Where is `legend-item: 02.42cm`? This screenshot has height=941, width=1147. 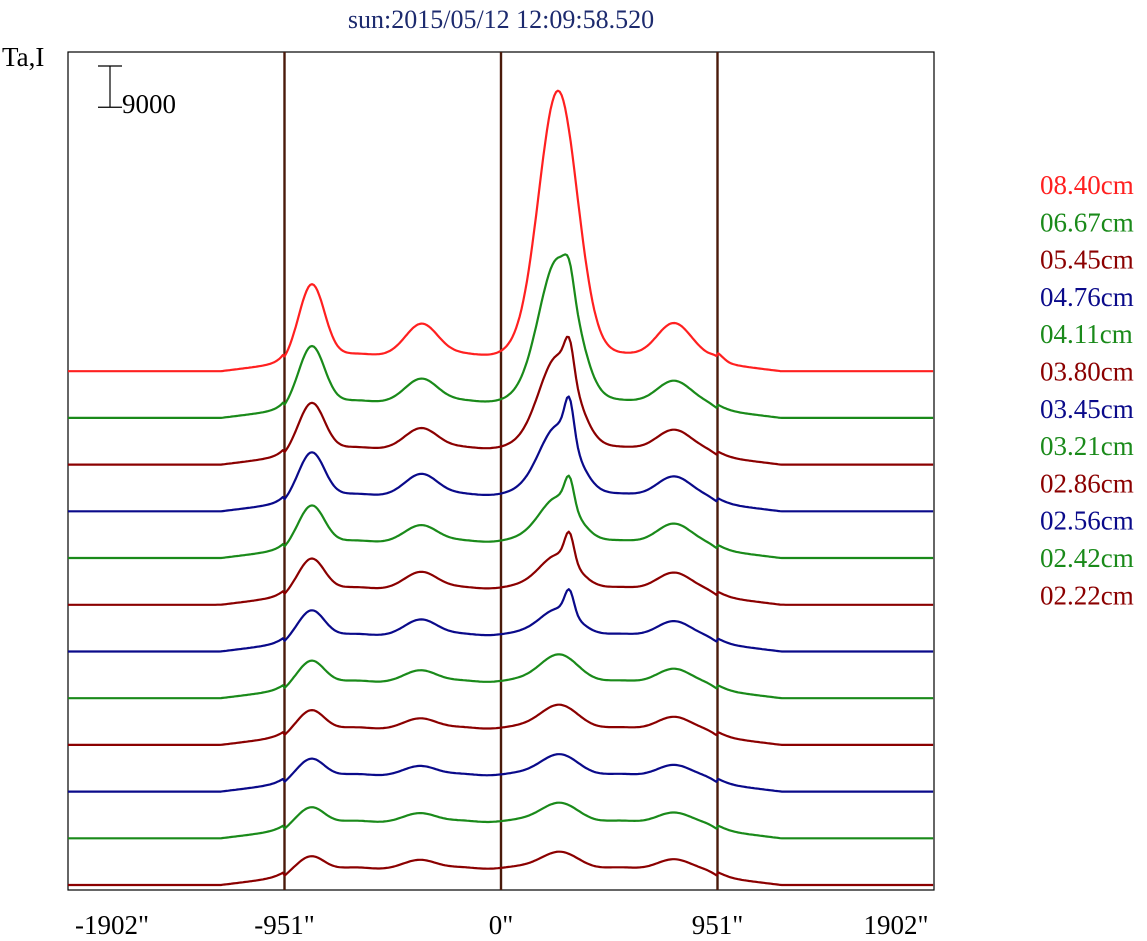 legend-item: 02.42cm is located at coordinates (1087, 558).